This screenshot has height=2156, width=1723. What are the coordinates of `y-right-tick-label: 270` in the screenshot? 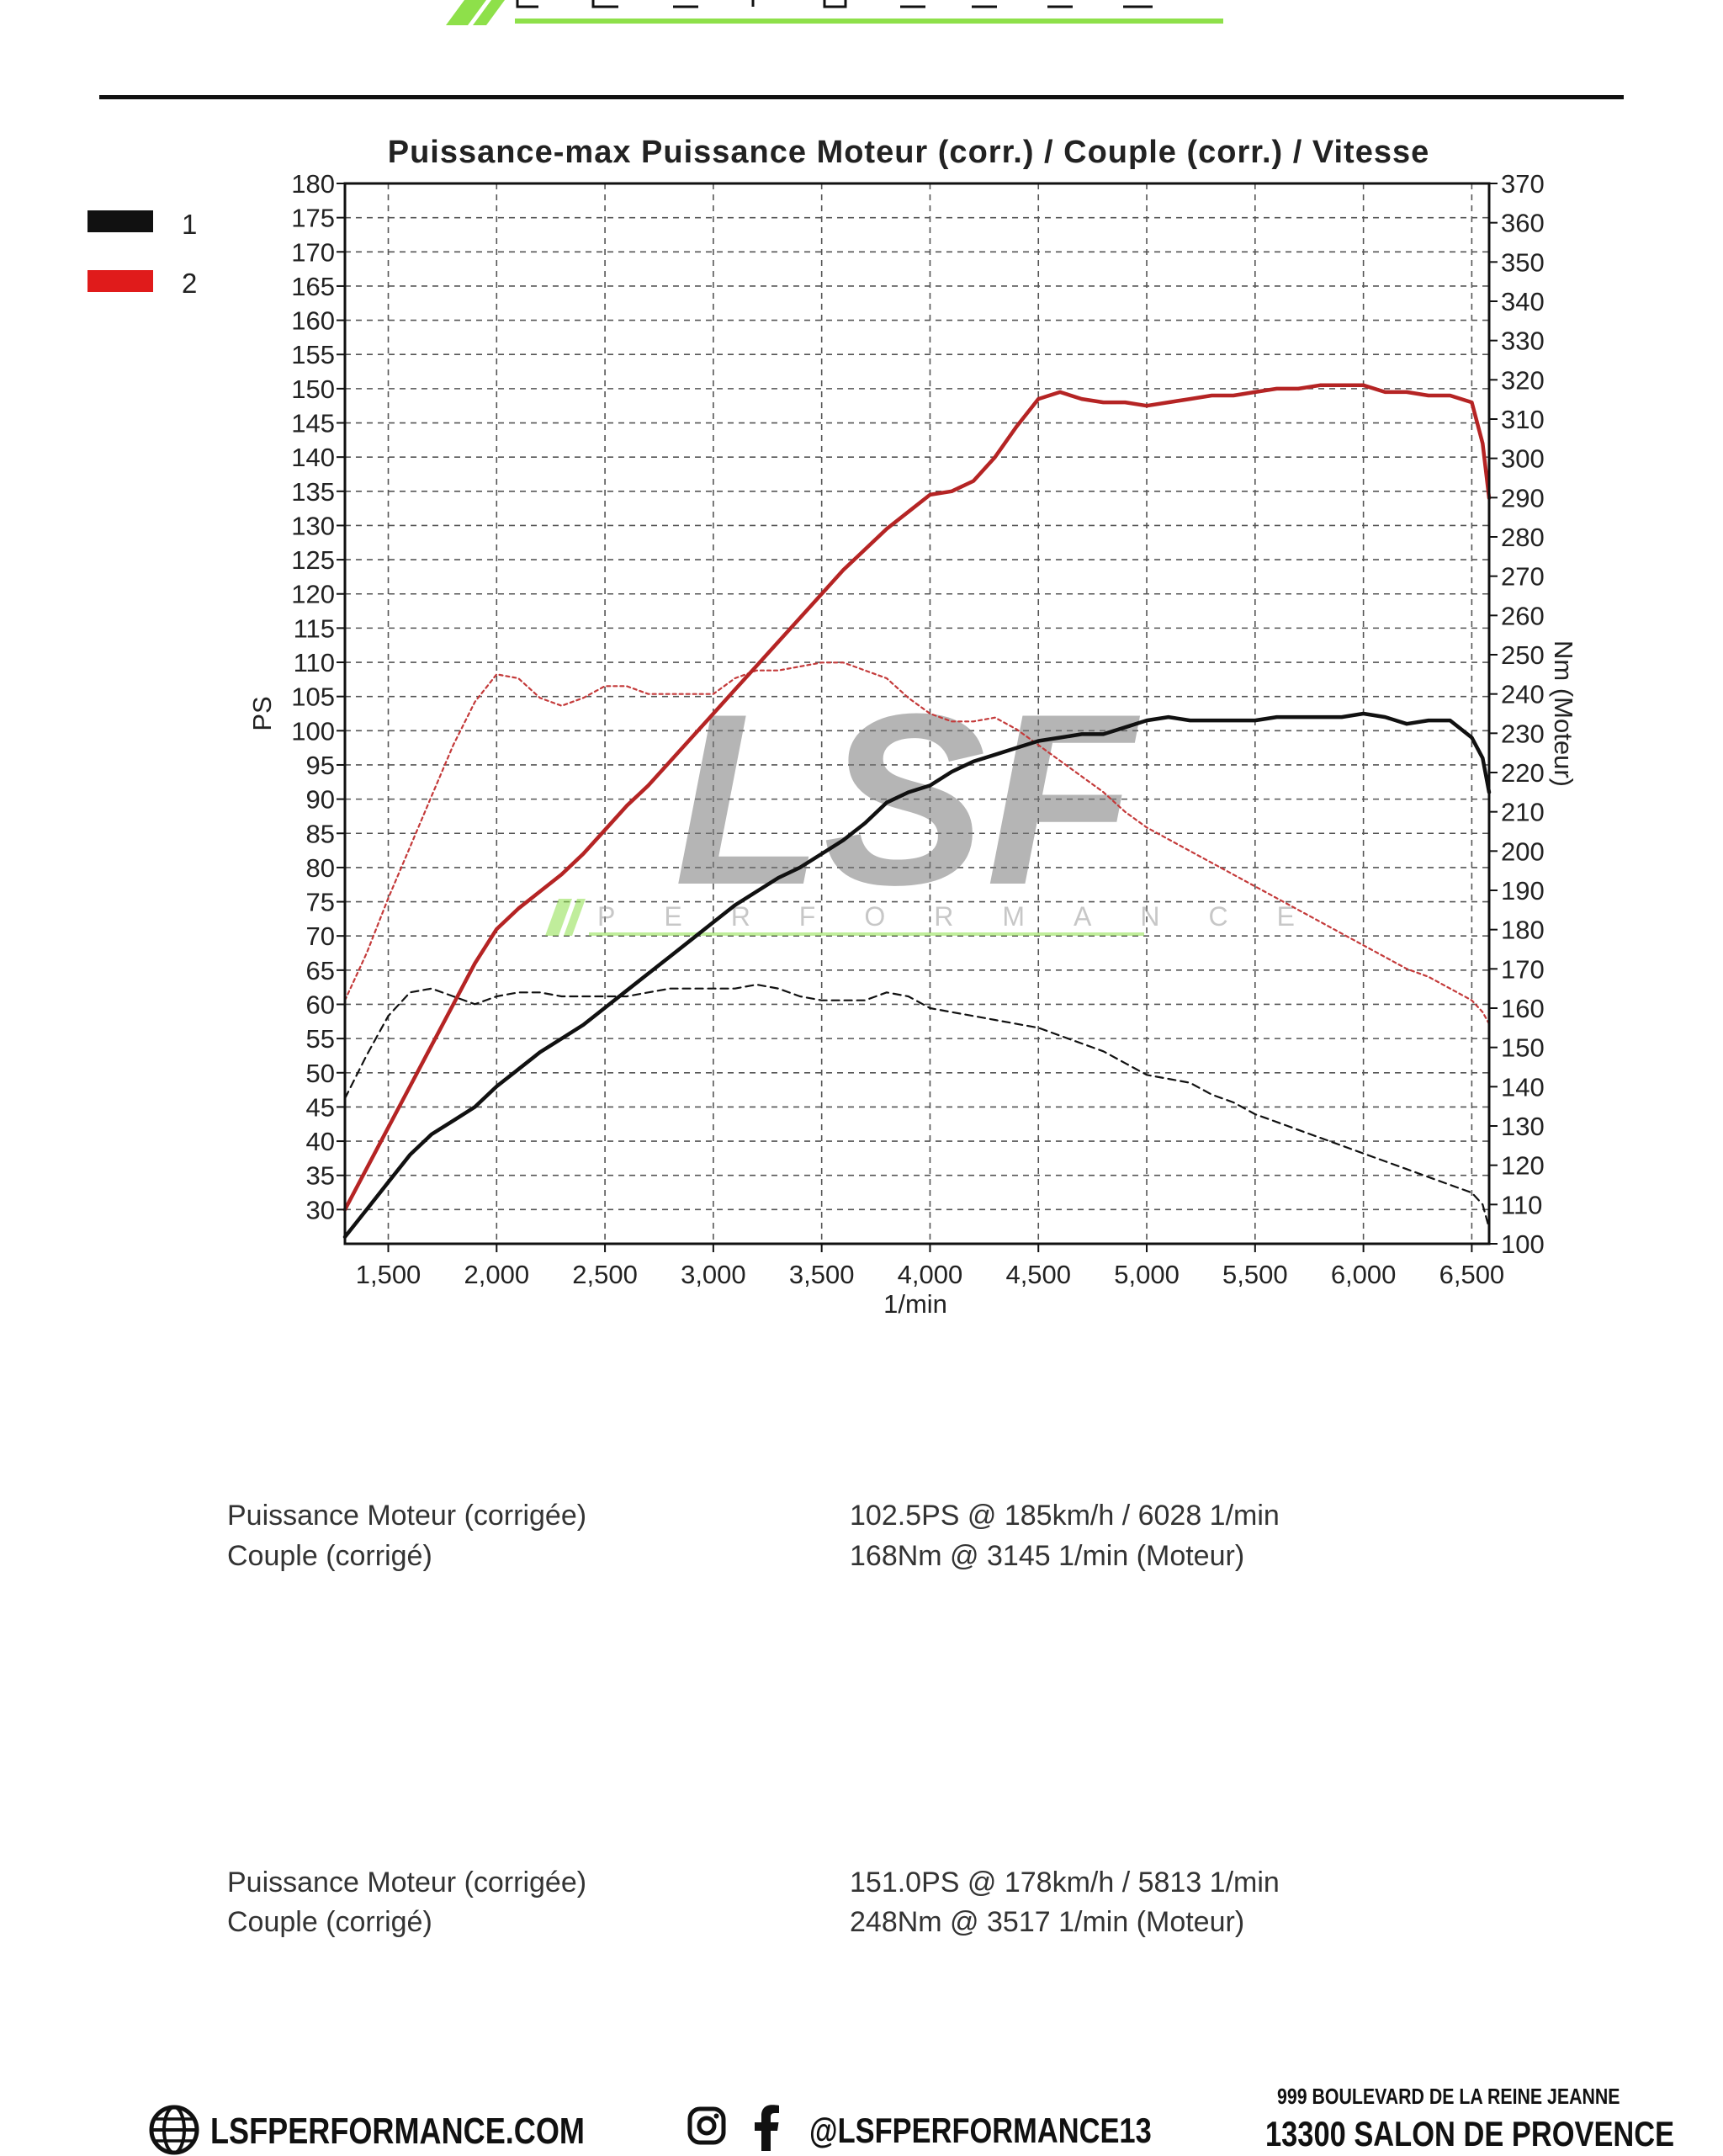 It's located at (1523, 577).